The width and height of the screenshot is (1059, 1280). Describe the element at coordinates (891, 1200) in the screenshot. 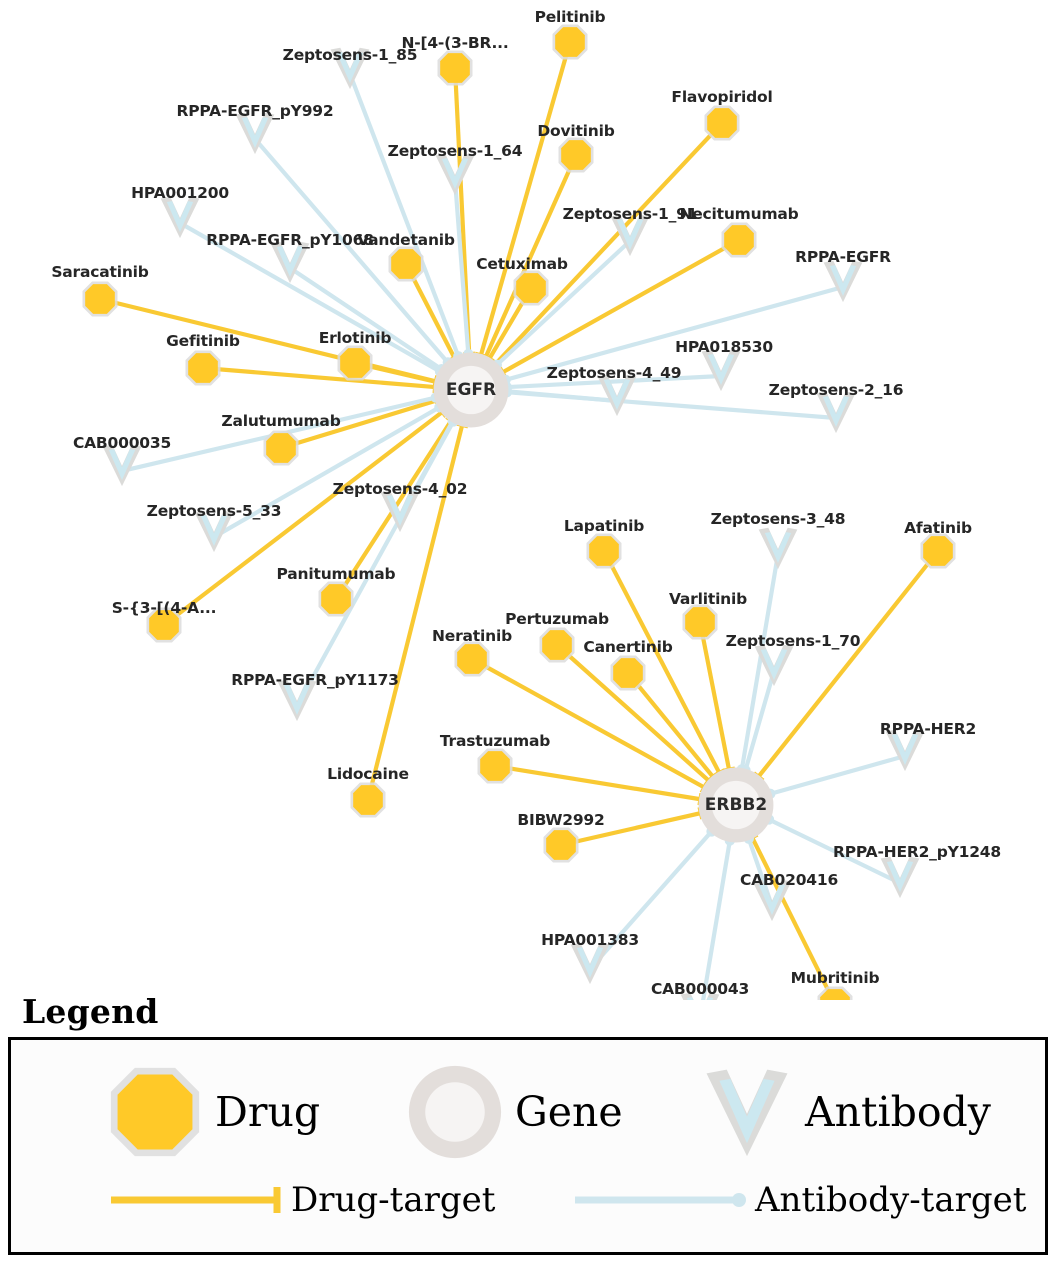

I see `legend-label-antibody-target: Antibody-target` at that location.